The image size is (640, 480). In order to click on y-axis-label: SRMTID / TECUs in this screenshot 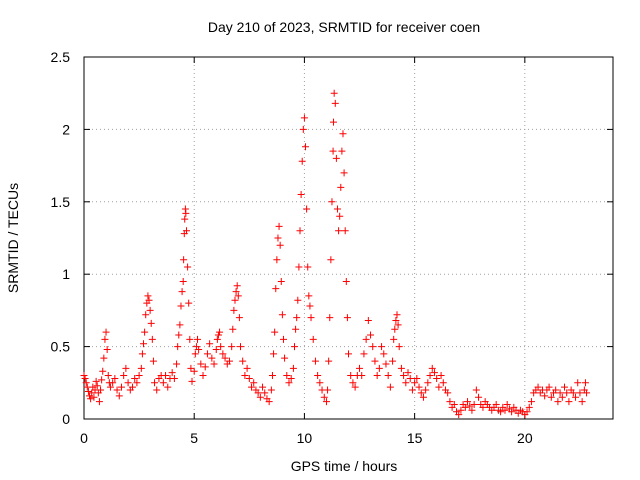, I will do `click(13, 238)`.